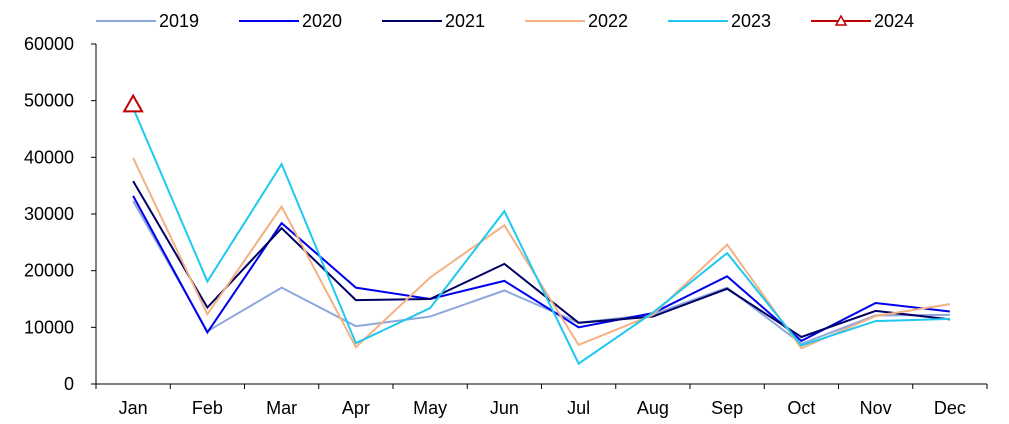 The width and height of the screenshot is (1009, 424). Describe the element at coordinates (653, 408) in the screenshot. I see `x-tick-label: Aug` at that location.